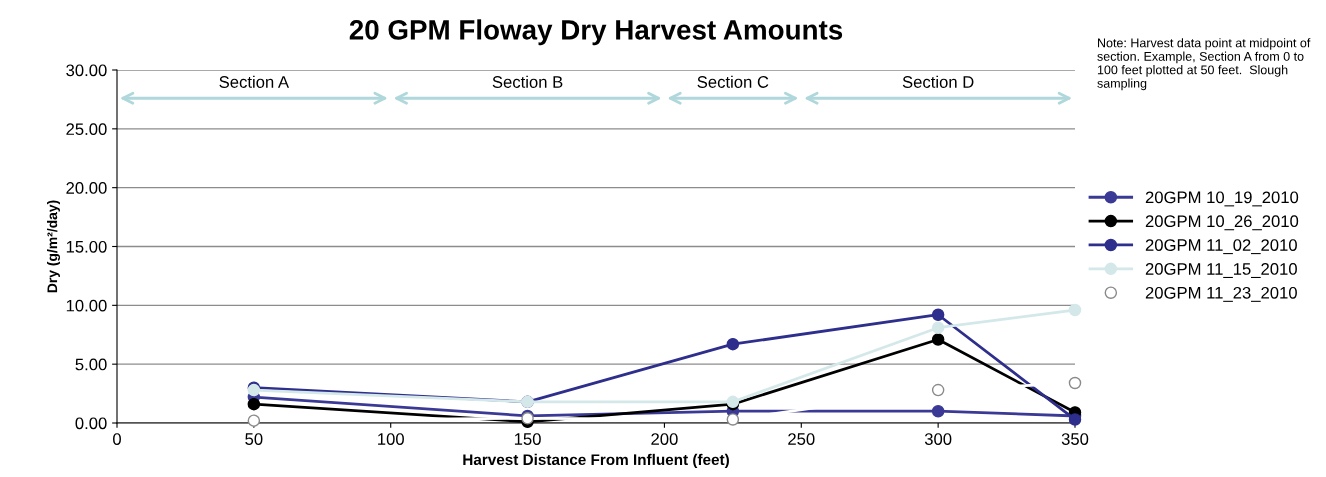 This screenshot has height=477, width=1326. Describe the element at coordinates (1222, 199) in the screenshot. I see `legend-label: 20GPM 10_19_2010` at that location.